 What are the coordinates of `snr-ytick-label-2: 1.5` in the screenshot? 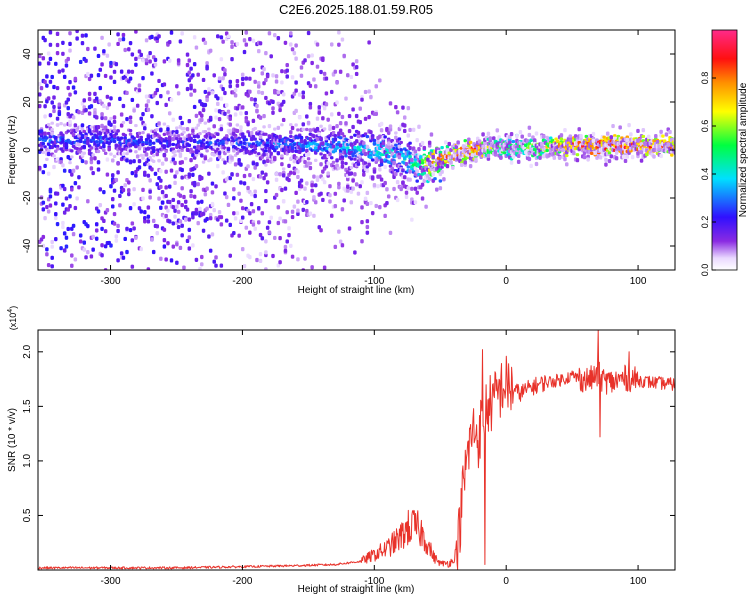 It's located at (27, 406).